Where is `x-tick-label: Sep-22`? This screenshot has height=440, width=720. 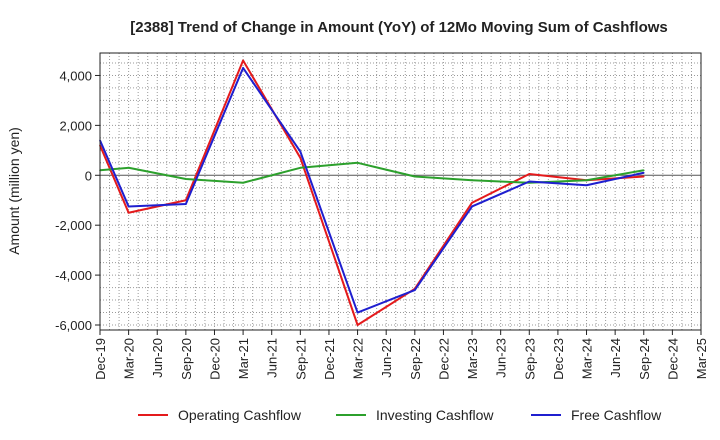 x-tick-label: Sep-22 is located at coordinates (415, 359).